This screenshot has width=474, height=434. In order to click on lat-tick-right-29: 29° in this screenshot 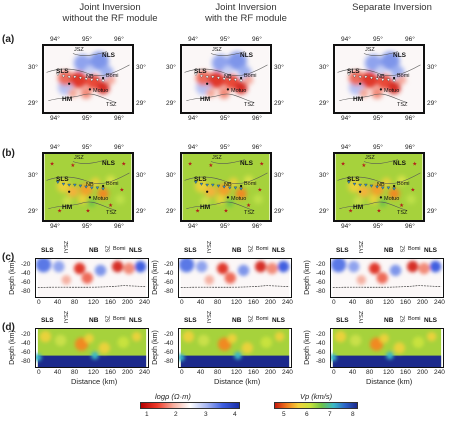, I will do `click(279, 211)`.